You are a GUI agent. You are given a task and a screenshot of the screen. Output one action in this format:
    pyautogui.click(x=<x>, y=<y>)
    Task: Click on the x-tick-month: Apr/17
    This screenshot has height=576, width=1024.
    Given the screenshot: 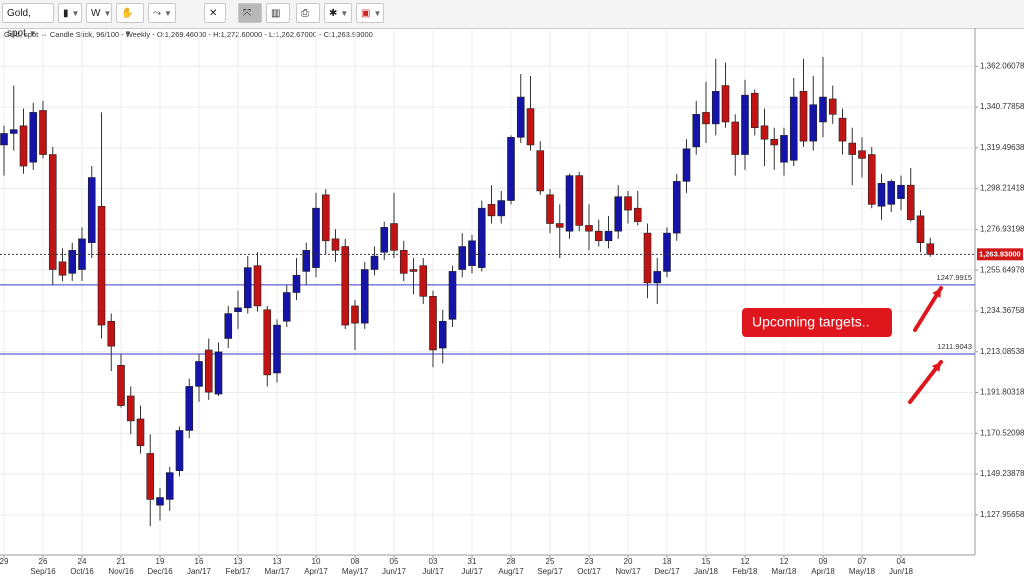 What is the action you would take?
    pyautogui.click(x=316, y=571)
    